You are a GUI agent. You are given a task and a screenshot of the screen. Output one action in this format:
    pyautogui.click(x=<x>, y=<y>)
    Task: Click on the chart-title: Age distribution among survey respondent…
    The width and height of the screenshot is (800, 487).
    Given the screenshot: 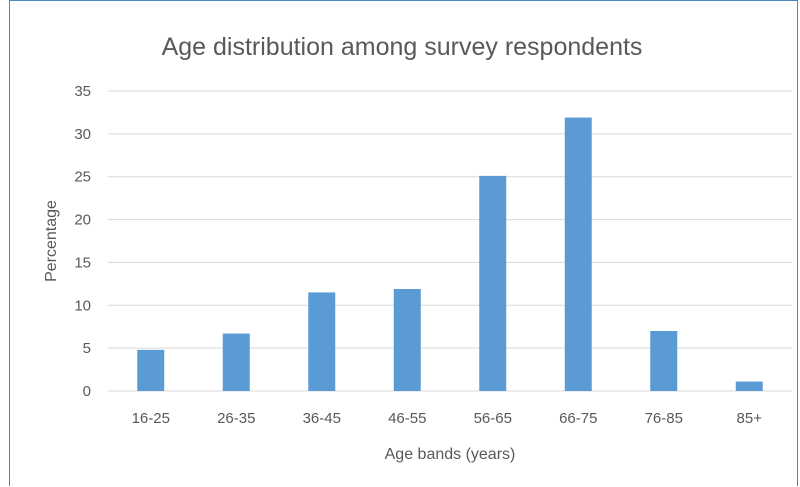 What is the action you would take?
    pyautogui.click(x=402, y=47)
    